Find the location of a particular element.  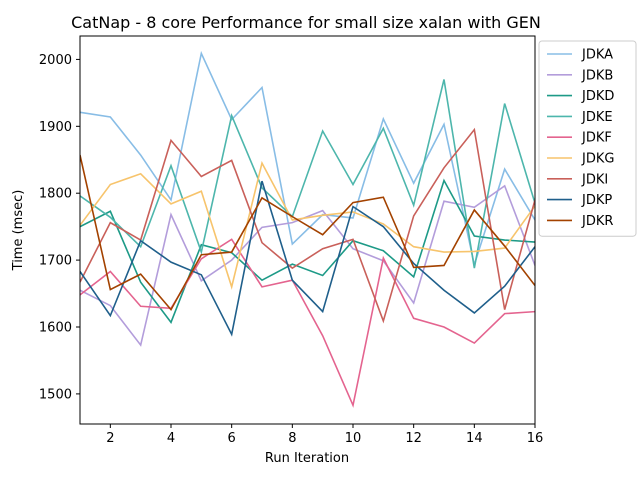

y-axis-label: Time (msec) is located at coordinates (18, 231).